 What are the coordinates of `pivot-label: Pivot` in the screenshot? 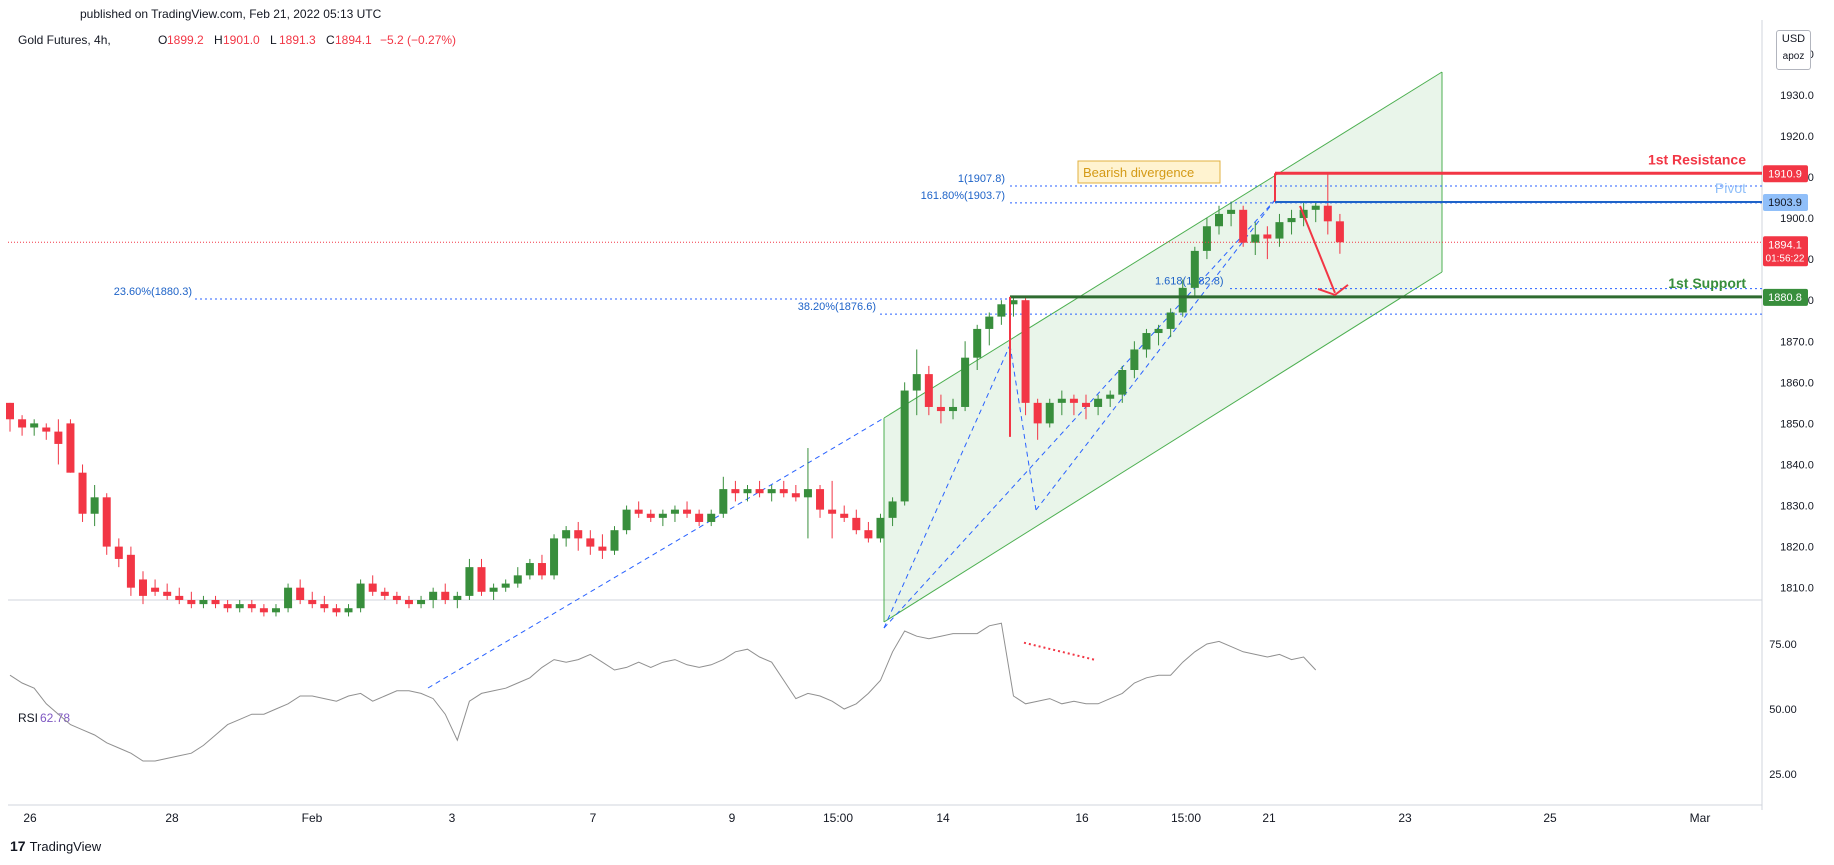 It's located at (1730, 188).